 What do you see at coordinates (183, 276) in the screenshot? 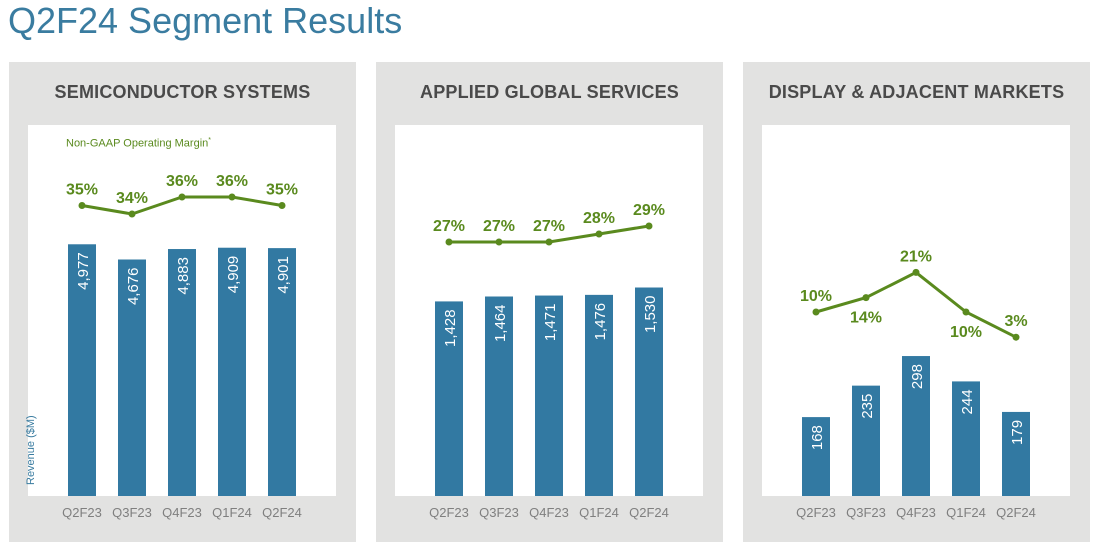
I see `bar-value-label: 4,883` at bounding box center [183, 276].